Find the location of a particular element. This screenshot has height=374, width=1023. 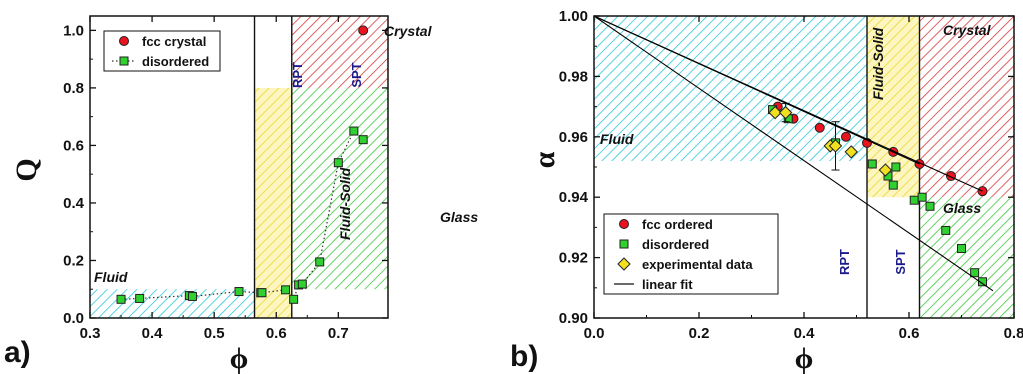

b-region-fluid is located at coordinates (730, 88).